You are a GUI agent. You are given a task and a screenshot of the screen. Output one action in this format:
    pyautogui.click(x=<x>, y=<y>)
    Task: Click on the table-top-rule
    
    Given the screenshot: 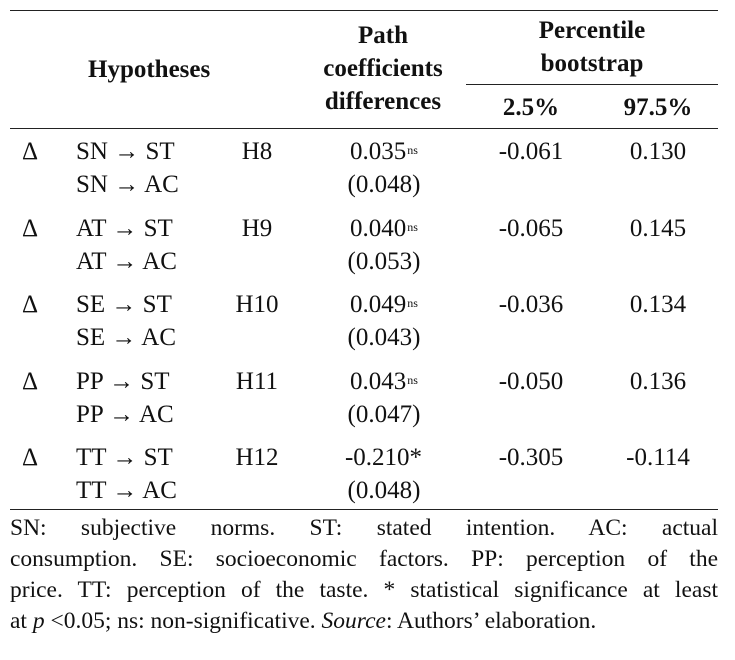 What is the action you would take?
    pyautogui.click(x=364, y=10)
    